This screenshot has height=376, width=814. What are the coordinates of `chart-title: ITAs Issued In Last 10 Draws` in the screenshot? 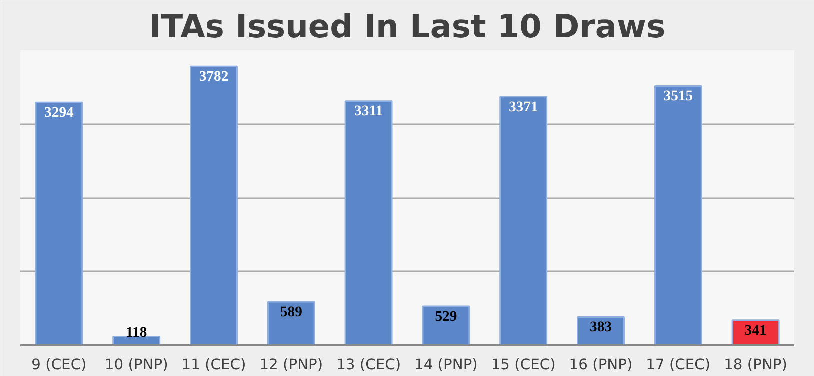 It's located at (407, 27).